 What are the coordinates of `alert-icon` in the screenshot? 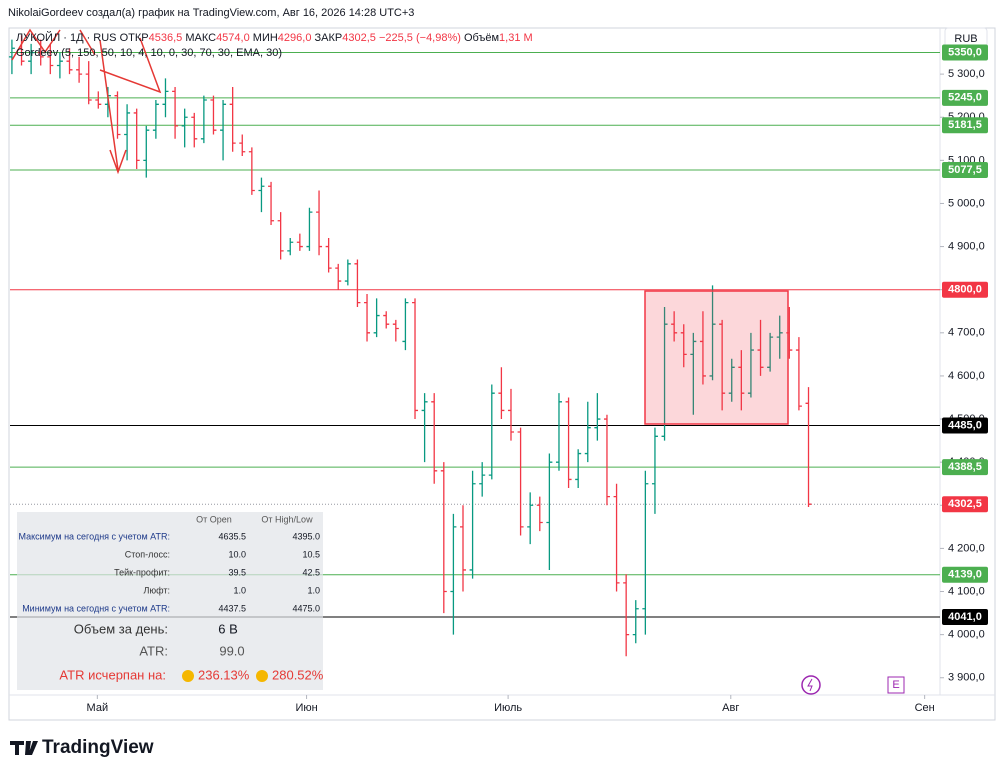 It's located at (811, 685).